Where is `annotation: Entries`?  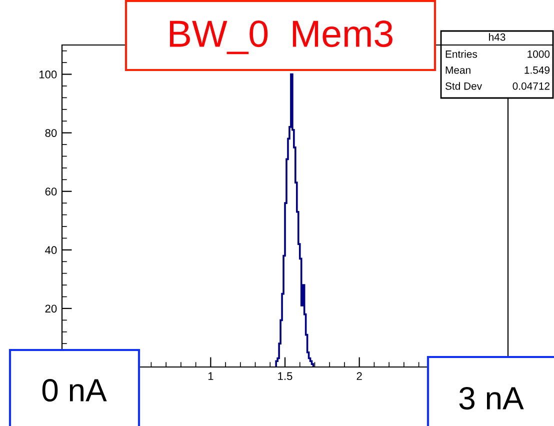
annotation: Entries is located at coordinates (462, 54).